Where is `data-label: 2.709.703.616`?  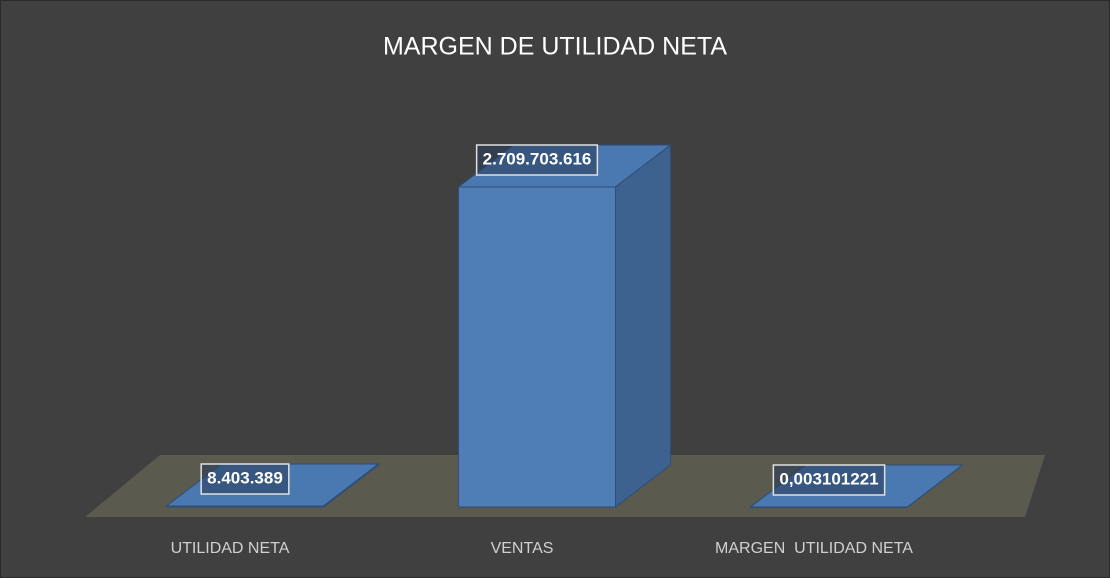 data-label: 2.709.703.616 is located at coordinates (537, 160).